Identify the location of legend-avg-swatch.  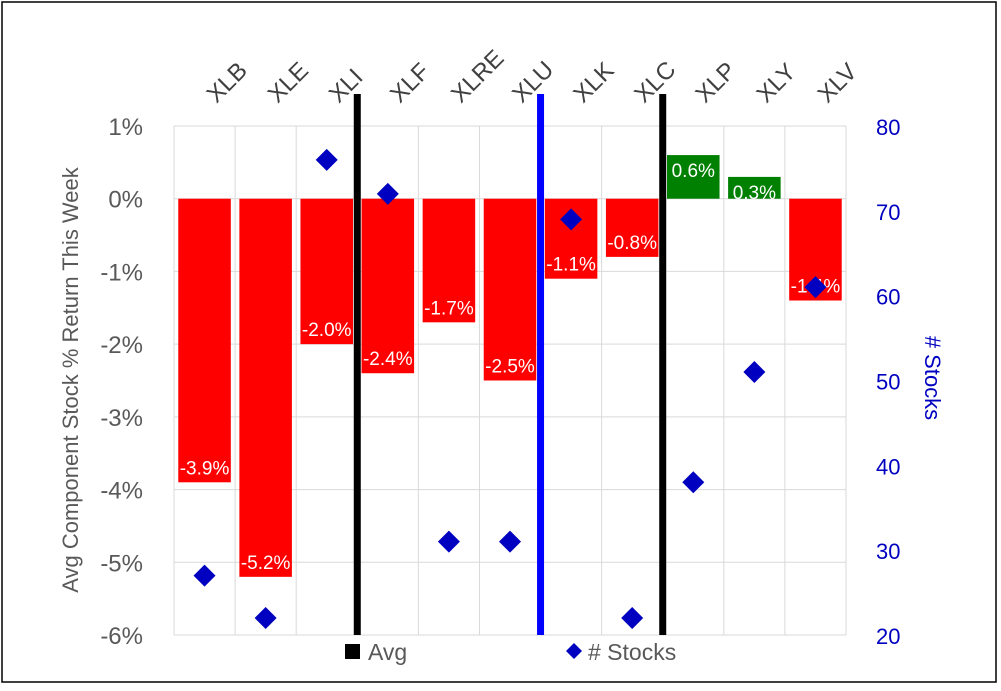
(352, 651).